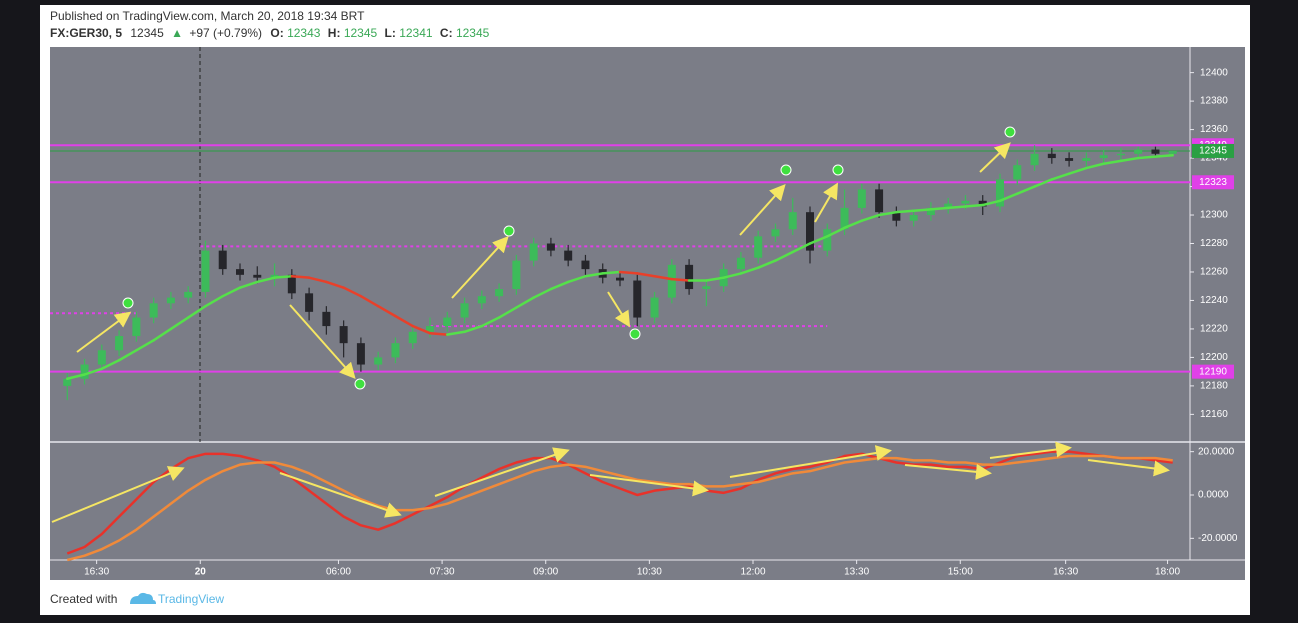 The image size is (1298, 623). What do you see at coordinates (446, 33) in the screenshot?
I see `c-label: C:` at bounding box center [446, 33].